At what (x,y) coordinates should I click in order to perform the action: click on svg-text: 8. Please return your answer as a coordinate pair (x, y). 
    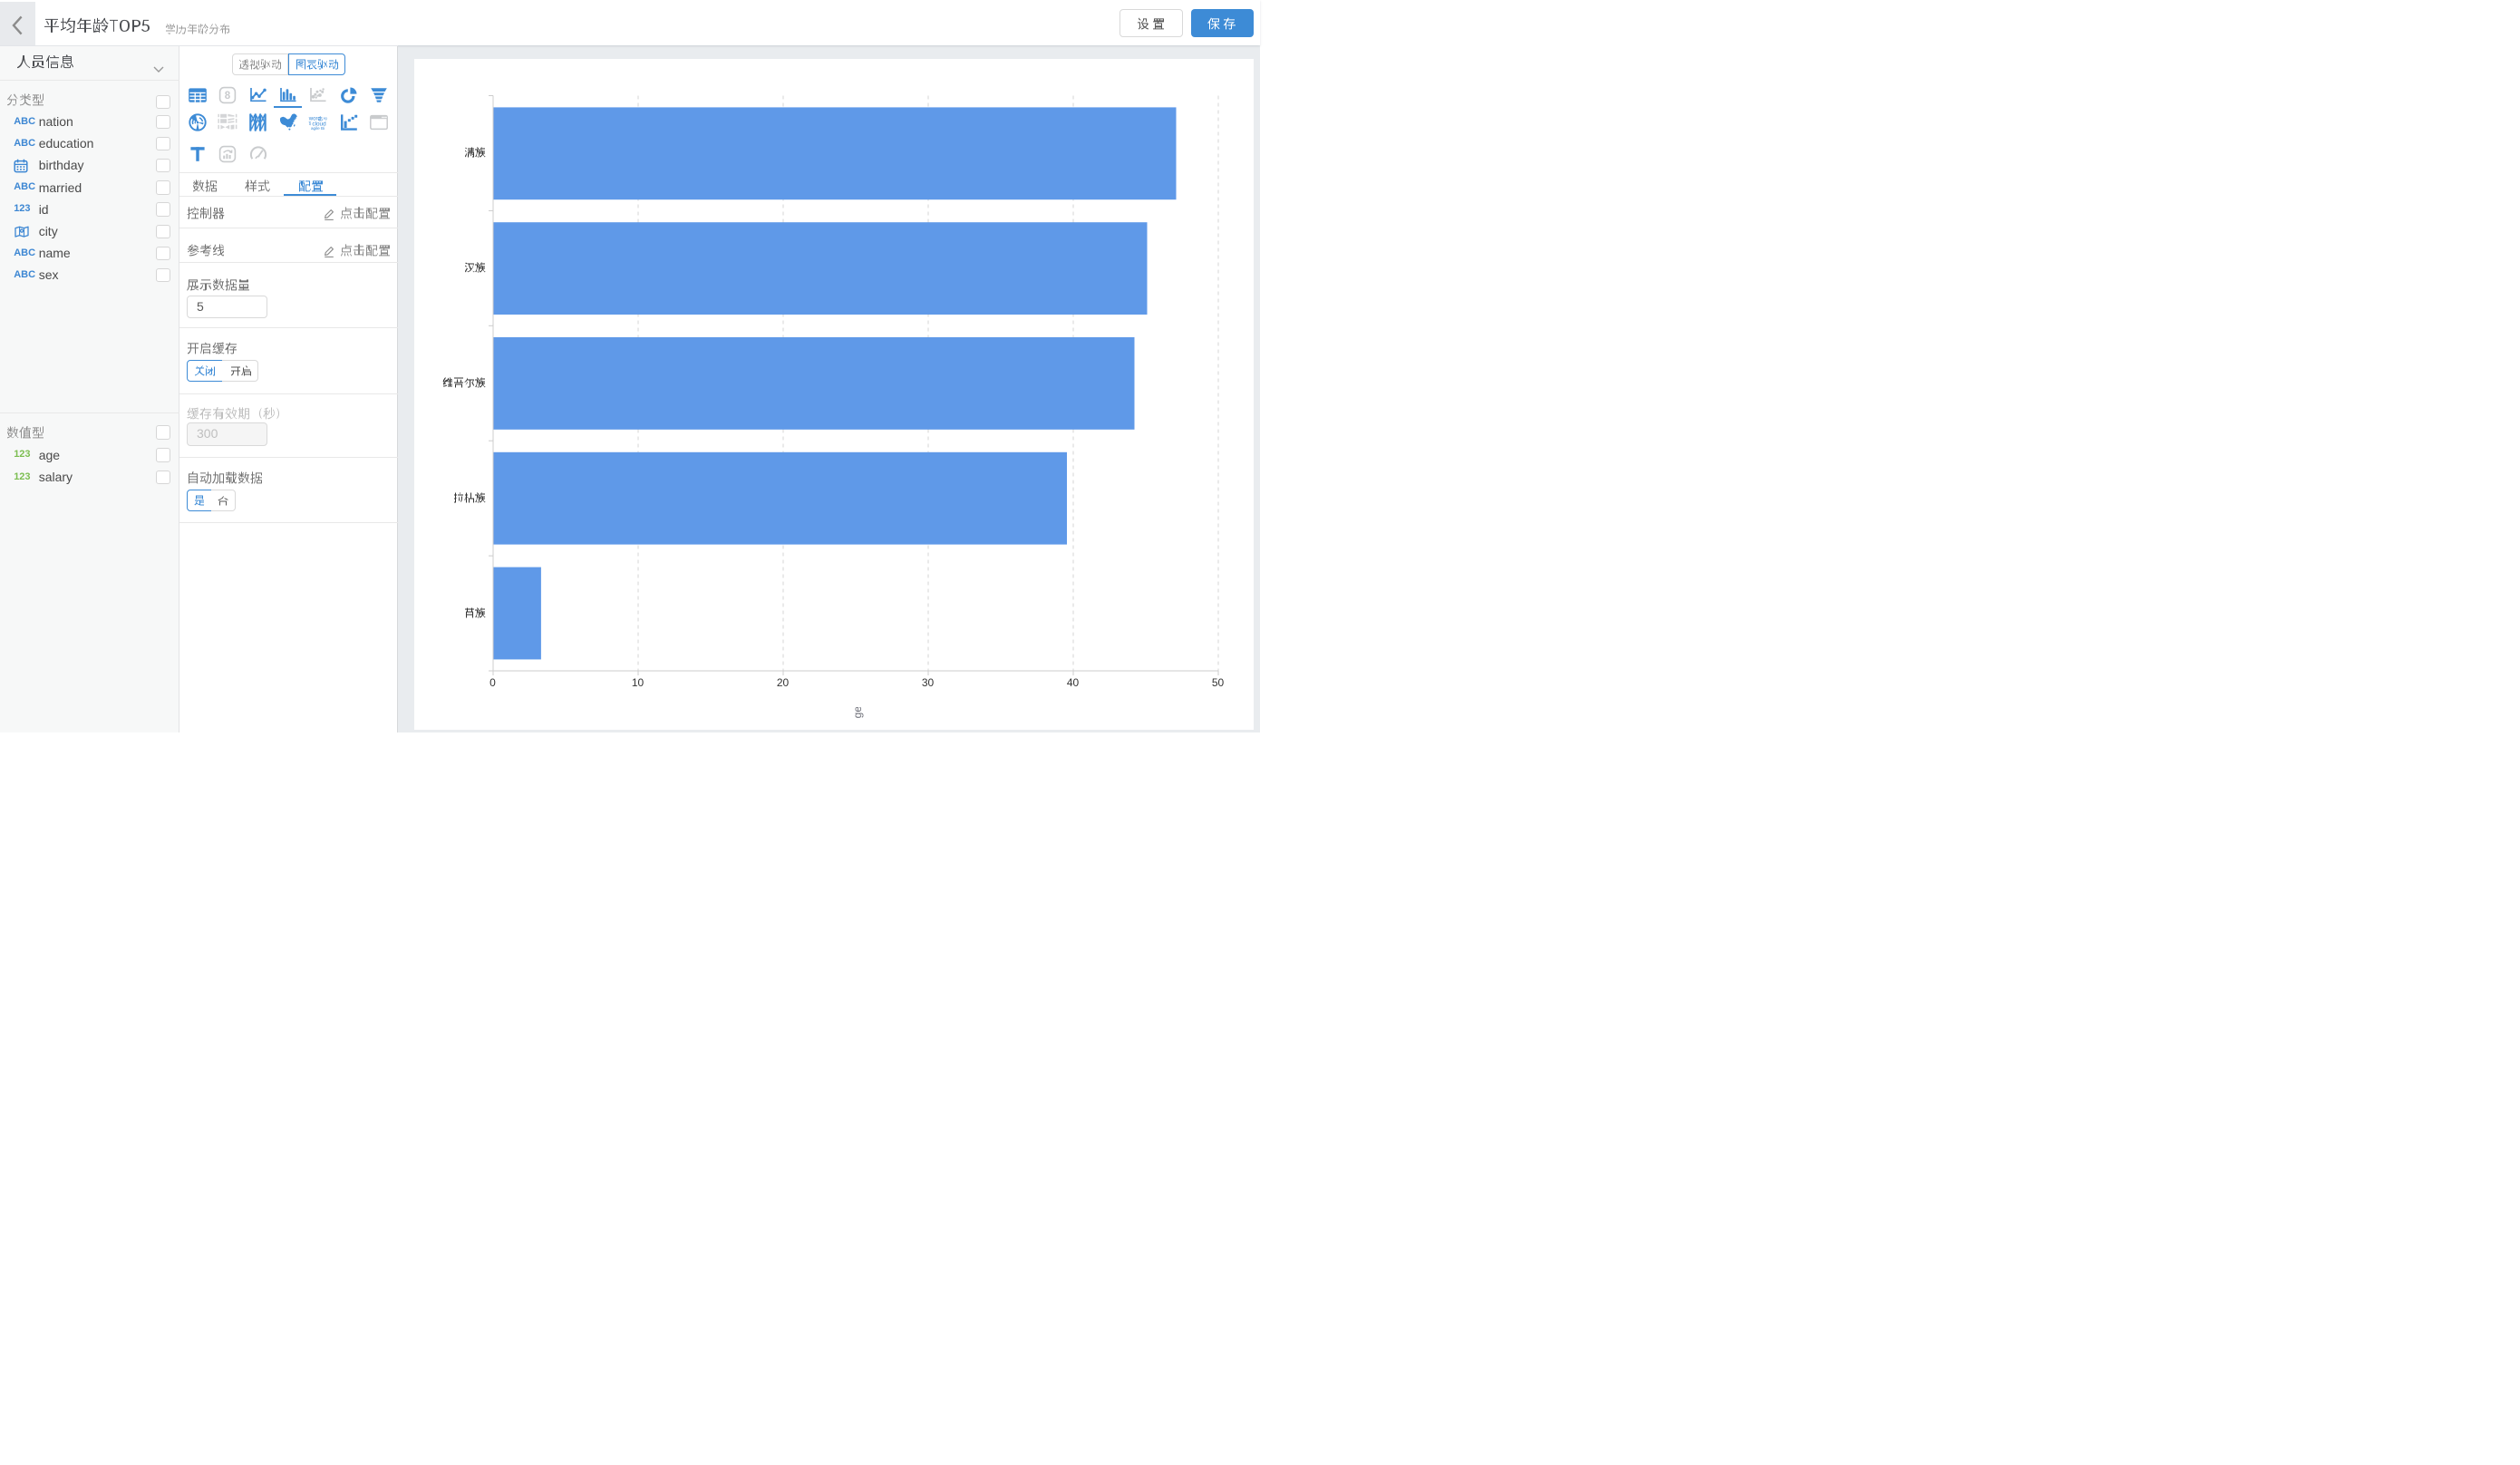
    Looking at the image, I should click on (228, 96).